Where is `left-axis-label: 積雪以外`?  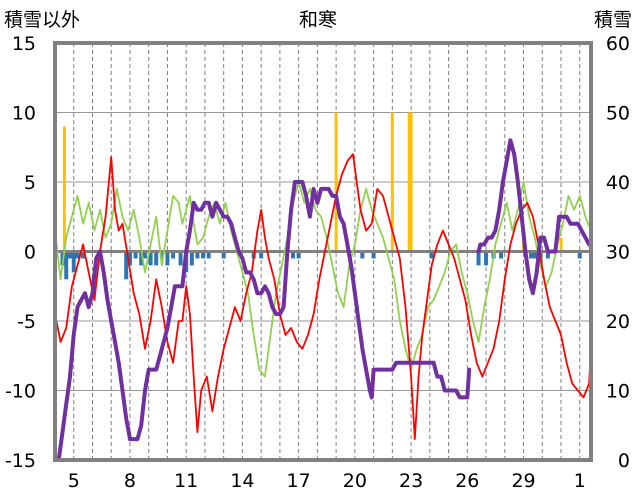
left-axis-label: 積雪以外 is located at coordinates (42, 20).